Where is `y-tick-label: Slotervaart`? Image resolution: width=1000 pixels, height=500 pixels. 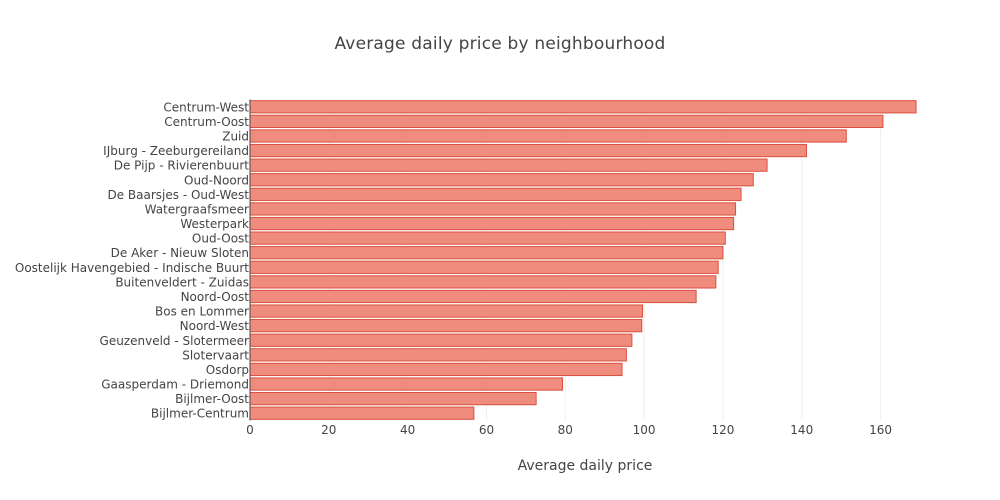
y-tick-label: Slotervaart is located at coordinates (215, 355).